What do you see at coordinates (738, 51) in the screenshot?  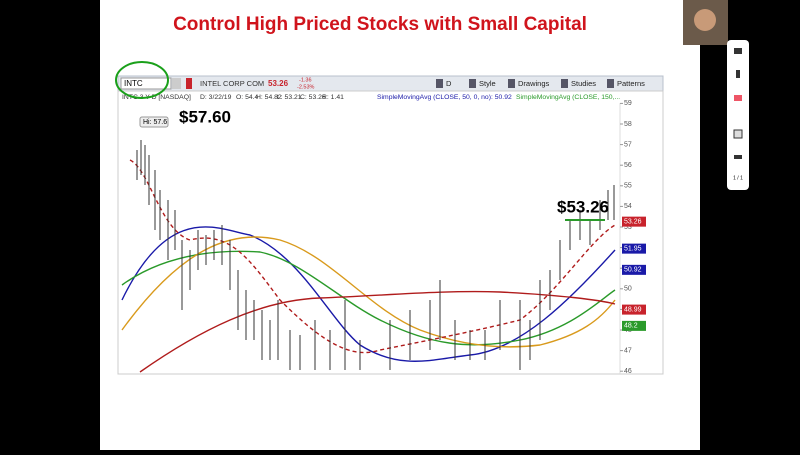 I see `tool-pen` at bounding box center [738, 51].